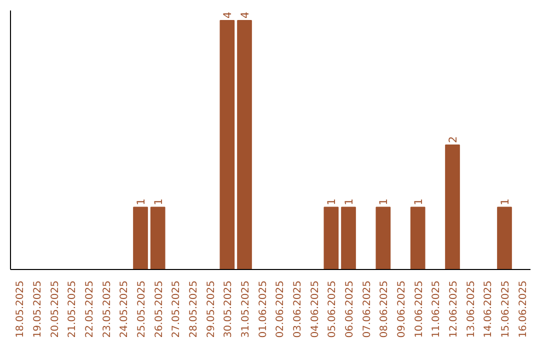  Describe the element at coordinates (419, 309) in the screenshot. I see `x-tick-label: 10.06.2025` at that location.